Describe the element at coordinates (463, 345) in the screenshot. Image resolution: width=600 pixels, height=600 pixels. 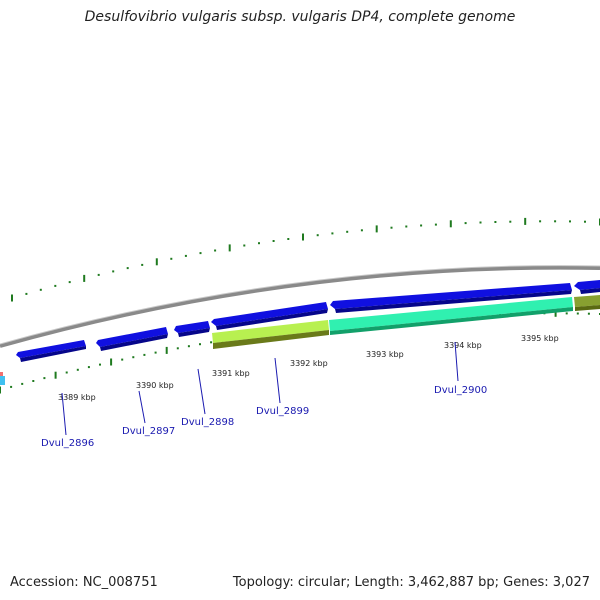
I see `tick-label: 3394 kbp` at that location.